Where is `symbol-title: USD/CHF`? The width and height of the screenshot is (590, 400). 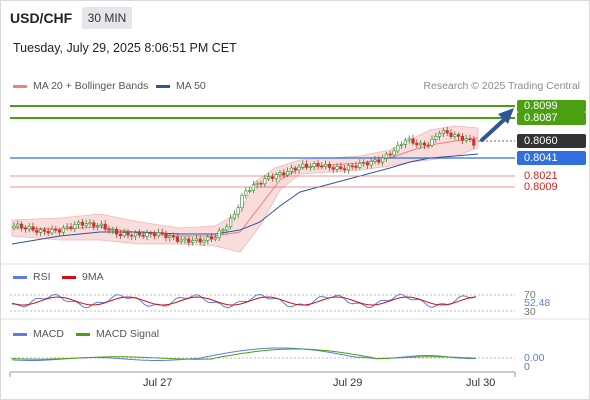 symbol-title: USD/CHF is located at coordinates (41, 18).